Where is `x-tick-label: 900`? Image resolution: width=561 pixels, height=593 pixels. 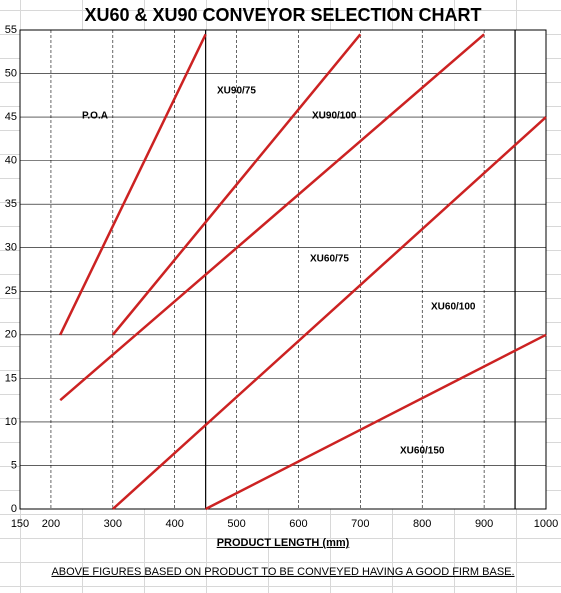
x-tick-label: 900 is located at coordinates (484, 524).